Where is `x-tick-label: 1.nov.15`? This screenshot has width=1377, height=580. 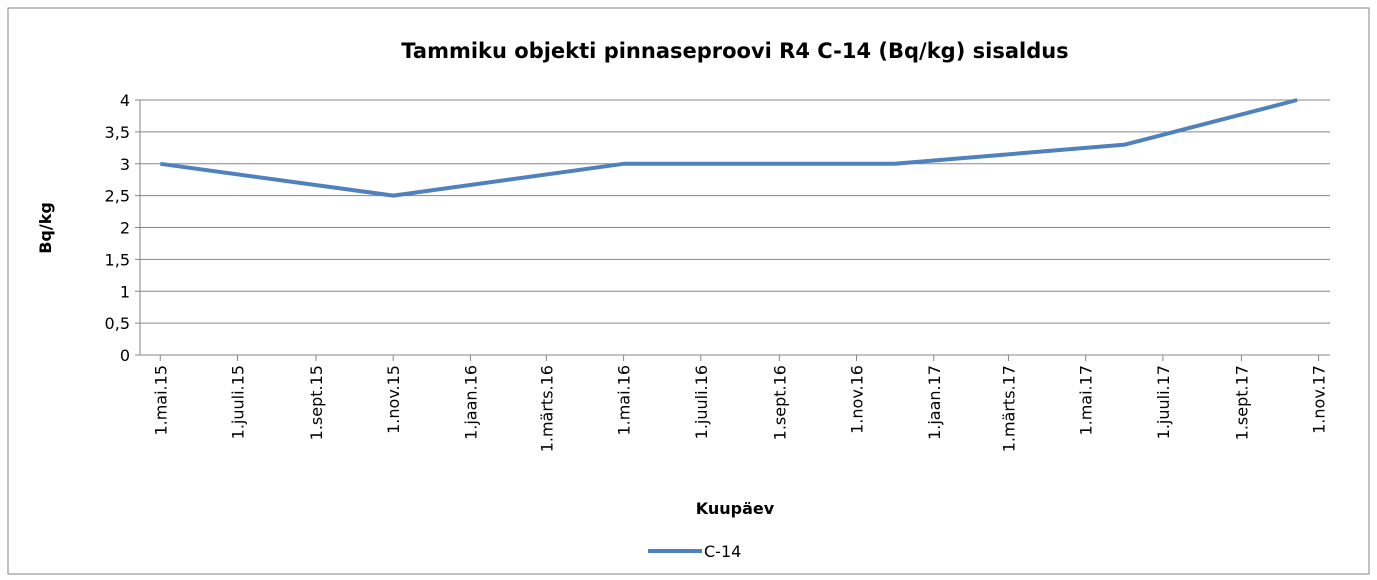 x-tick-label: 1.nov.15 is located at coordinates (393, 399).